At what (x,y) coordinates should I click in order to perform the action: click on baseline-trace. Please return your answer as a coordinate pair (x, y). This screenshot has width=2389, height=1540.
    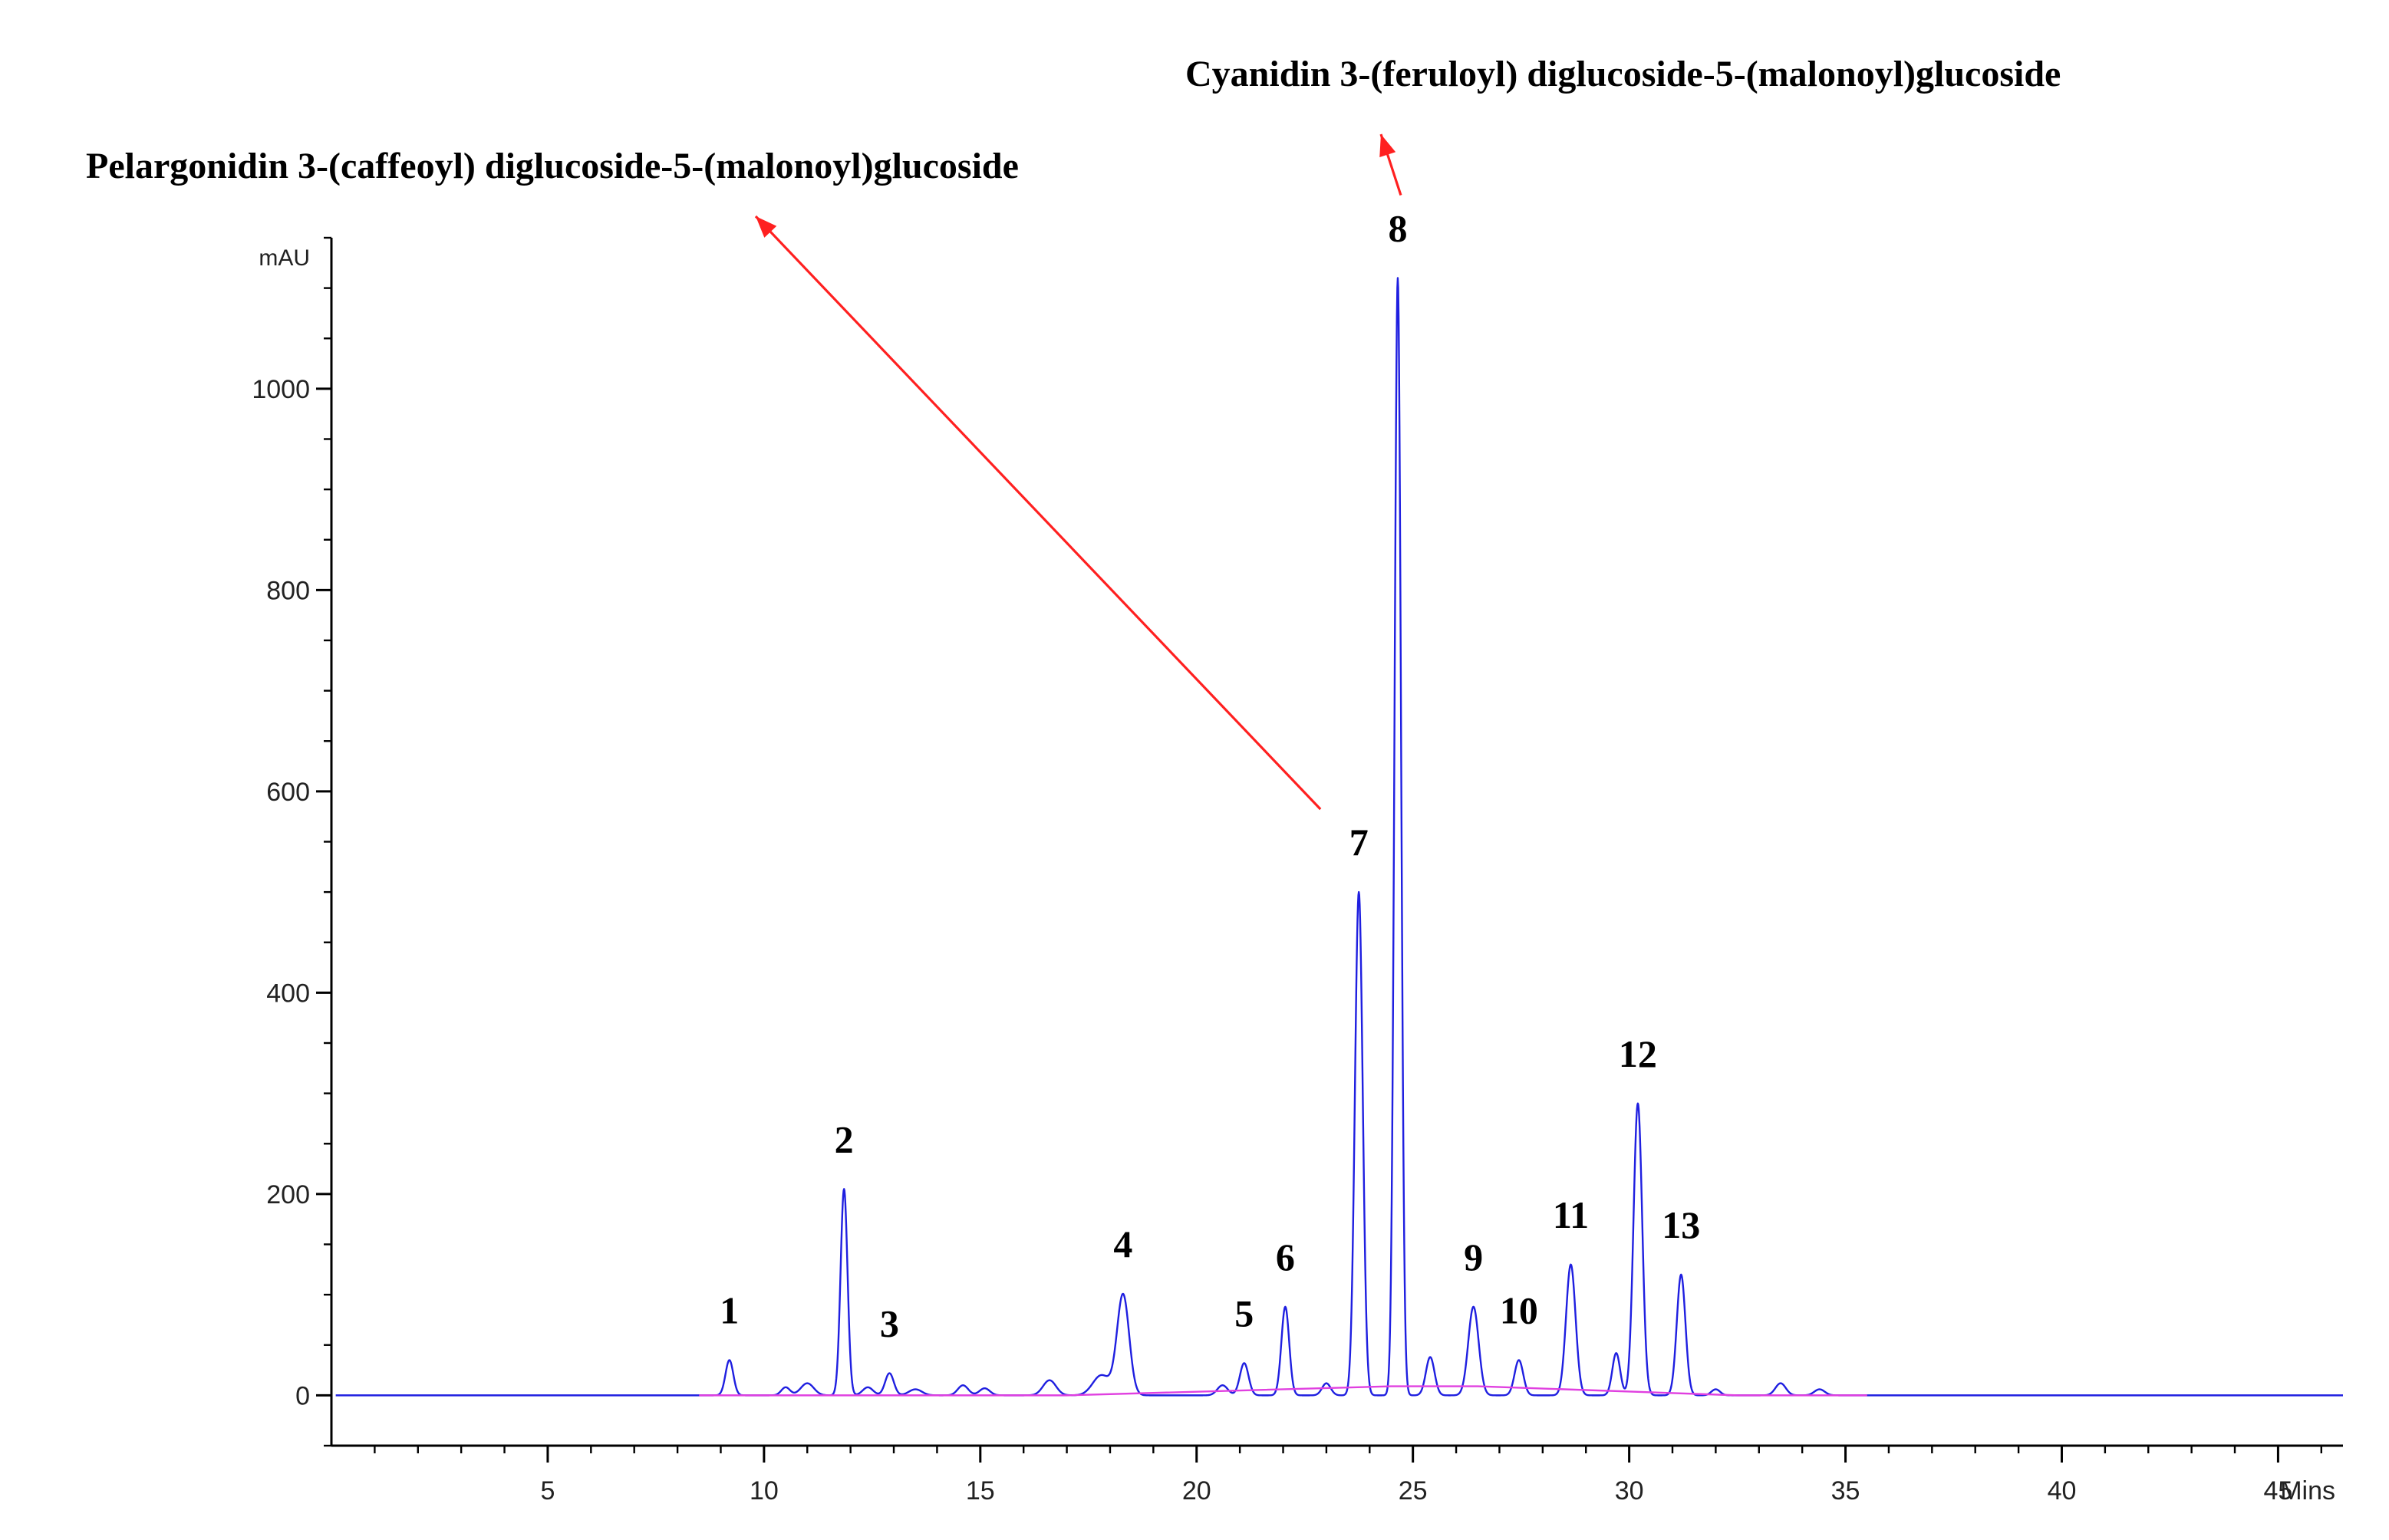
    Looking at the image, I should click on (1283, 1391).